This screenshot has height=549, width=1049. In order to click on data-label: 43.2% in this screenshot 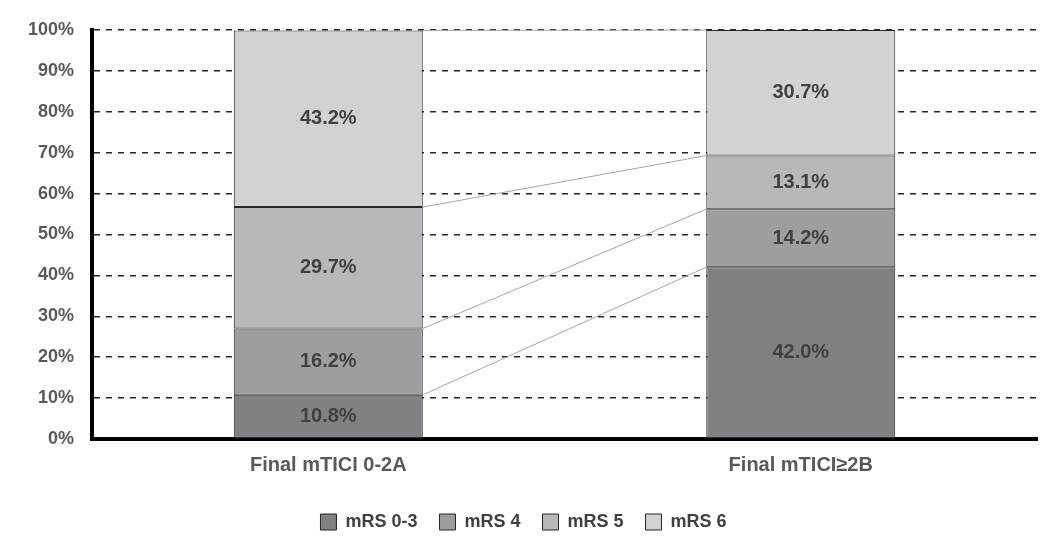, I will do `click(328, 117)`.